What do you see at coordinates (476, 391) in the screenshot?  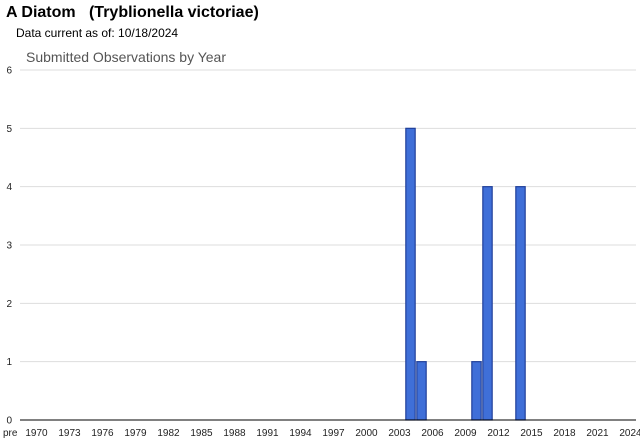 I see `bar-2010` at bounding box center [476, 391].